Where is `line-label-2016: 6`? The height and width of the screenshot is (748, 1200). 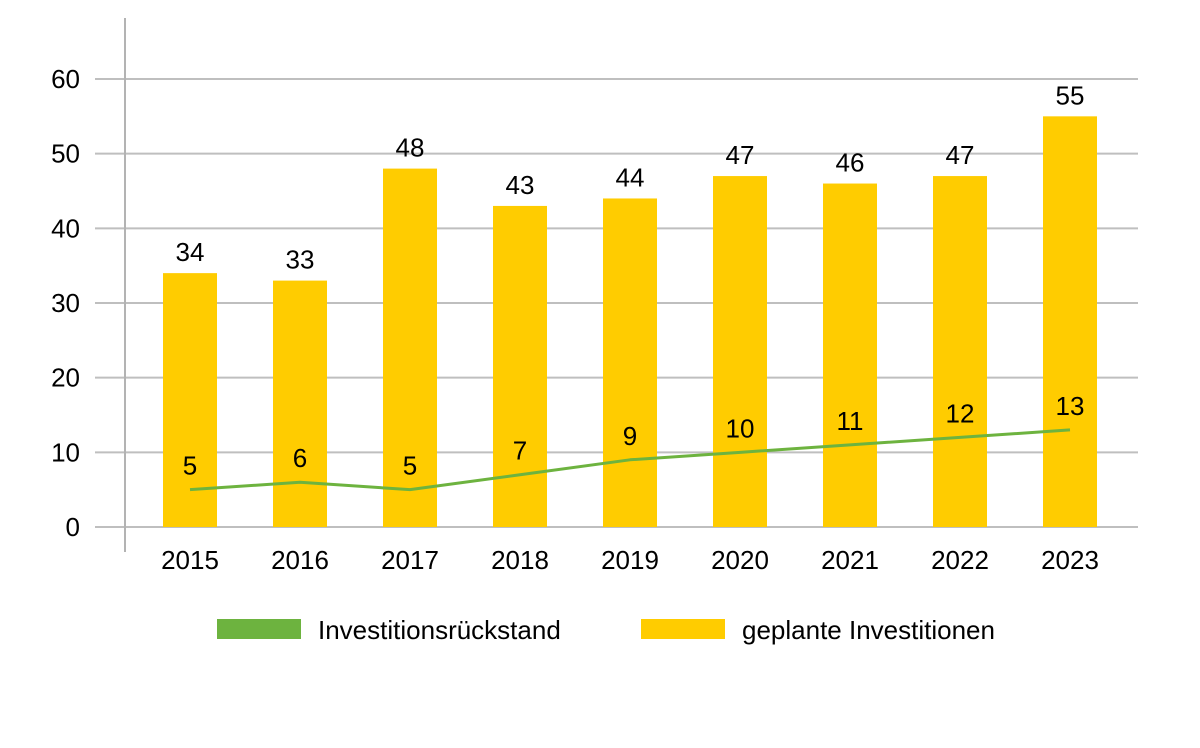 line-label-2016: 6 is located at coordinates (300, 458).